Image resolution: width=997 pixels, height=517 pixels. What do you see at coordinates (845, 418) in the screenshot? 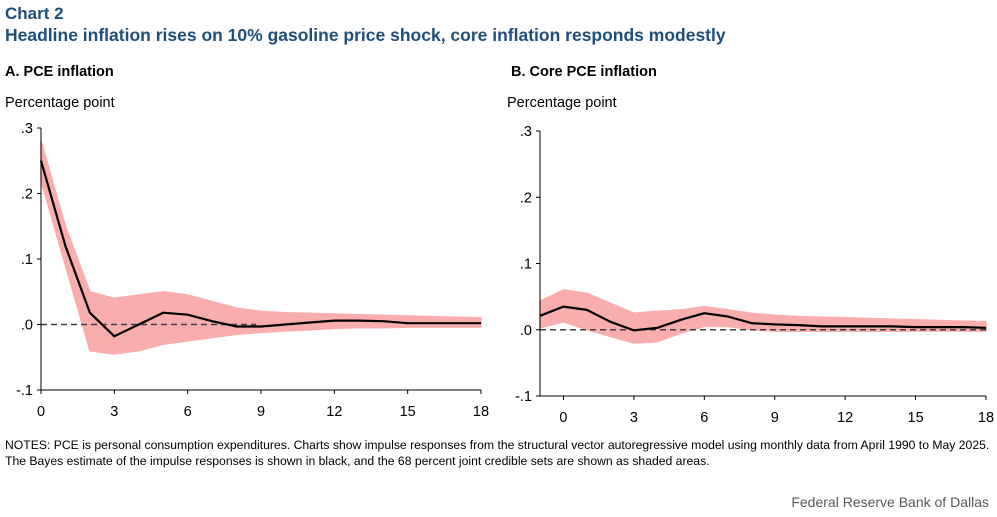
I see `panel-b-xtick-label: 12` at bounding box center [845, 418].